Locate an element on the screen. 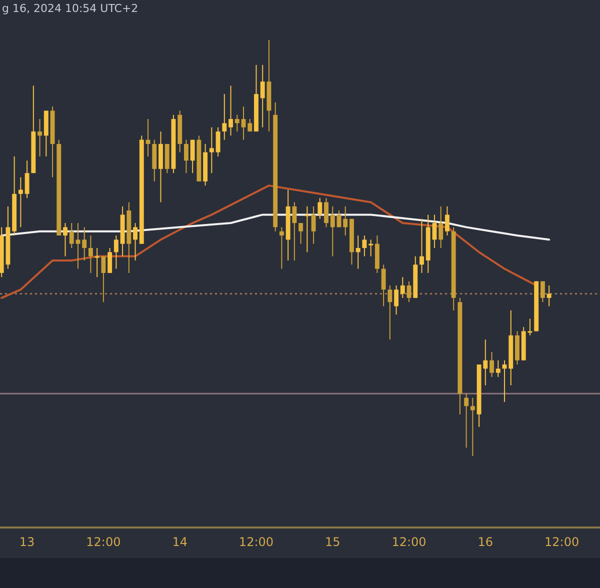 The height and width of the screenshot is (588, 600). x-tick-label: 15 is located at coordinates (332, 541).